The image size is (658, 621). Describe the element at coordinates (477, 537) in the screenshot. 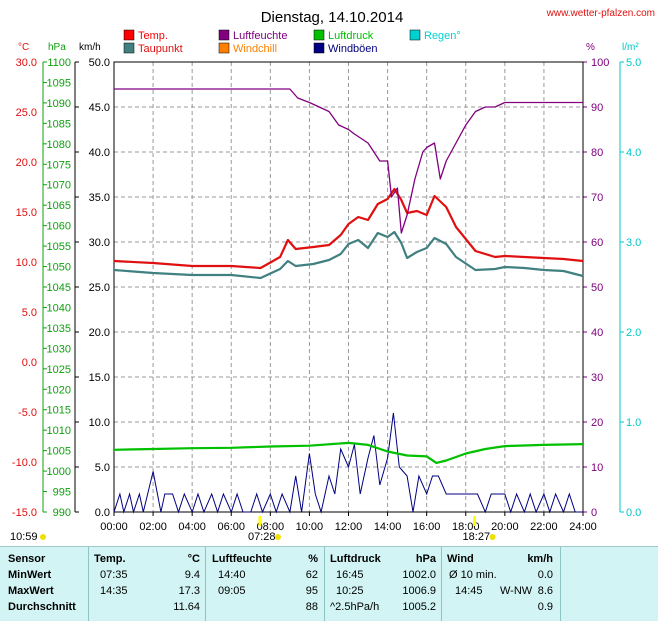

I see `time-marker-label: 18:27` at that location.